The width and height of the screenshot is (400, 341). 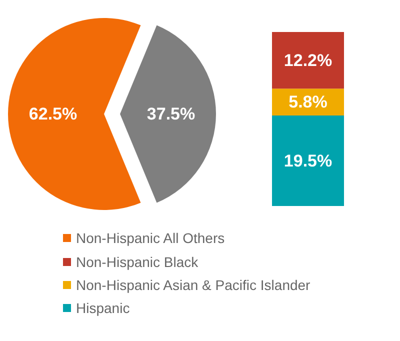 I want to click on legend-label: Non-Hispanic Asian & Pacific Islander, so click(x=193, y=285).